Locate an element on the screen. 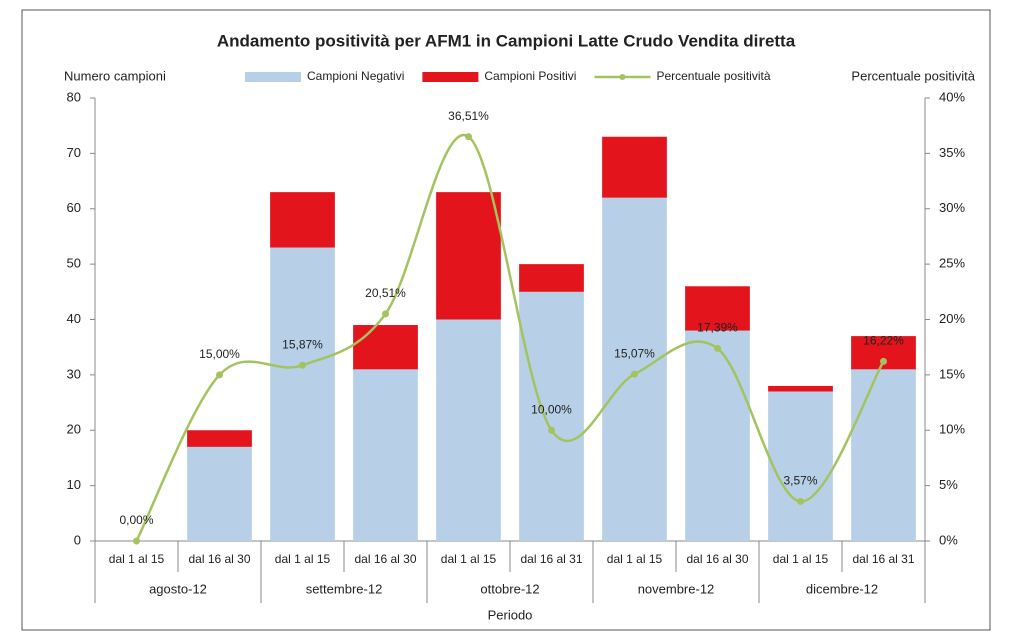 This screenshot has width=1013, height=634. y2-tick-label: 35% is located at coordinates (952, 152).